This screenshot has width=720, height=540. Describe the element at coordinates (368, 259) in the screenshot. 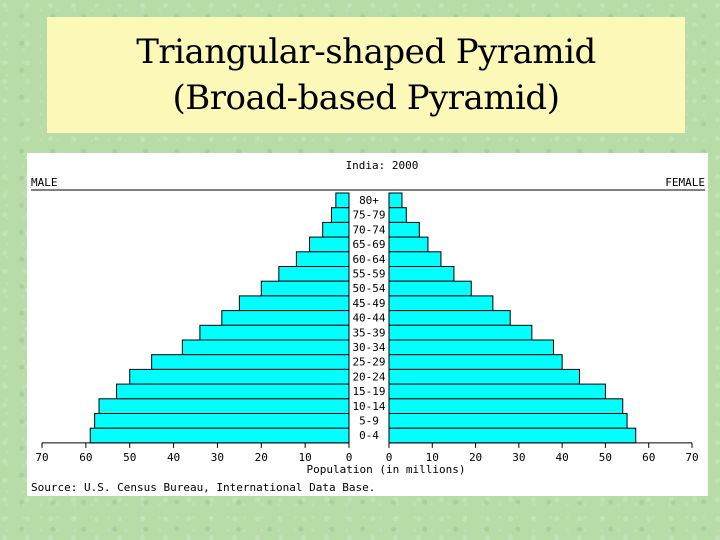

I see `age-label-60-64: 60-64` at that location.